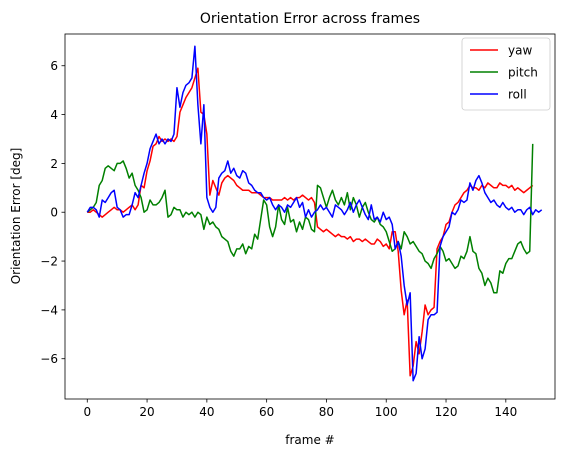  I want to click on y-tick-label: −4, so click(49, 310).